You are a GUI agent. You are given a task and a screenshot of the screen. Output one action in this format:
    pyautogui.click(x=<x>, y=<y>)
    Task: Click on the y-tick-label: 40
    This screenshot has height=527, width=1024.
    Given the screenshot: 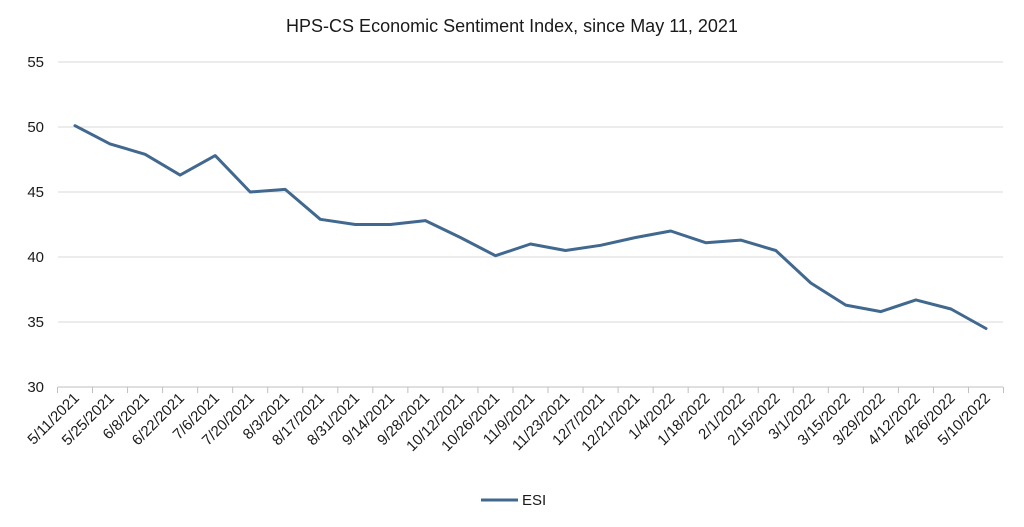 What is the action you would take?
    pyautogui.click(x=35, y=257)
    